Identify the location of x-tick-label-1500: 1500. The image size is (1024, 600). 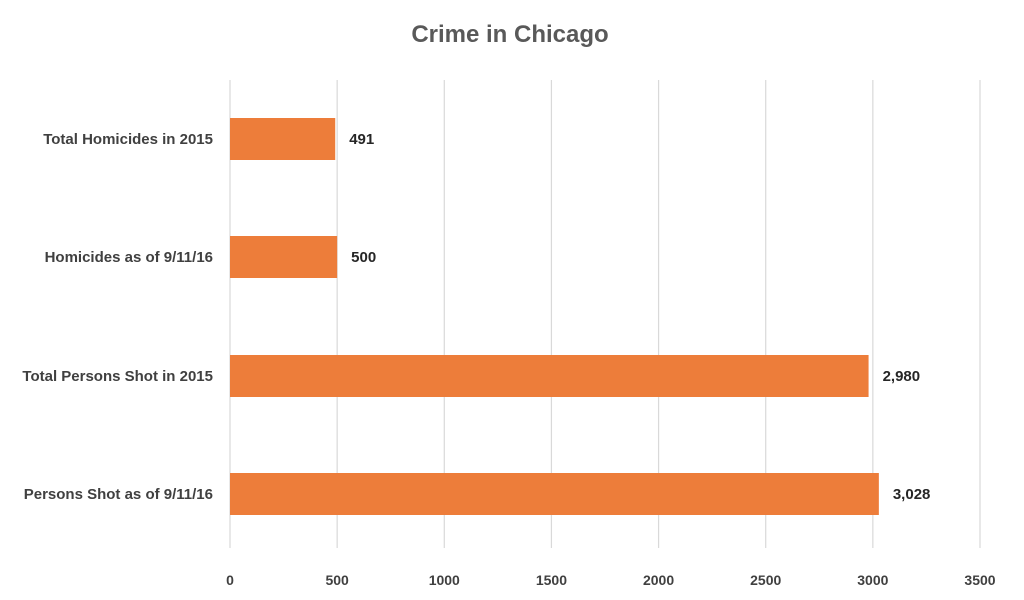
(551, 580).